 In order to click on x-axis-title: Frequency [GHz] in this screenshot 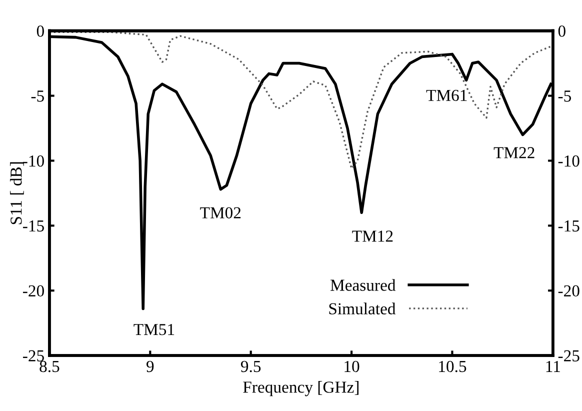, I will do `click(300, 388)`.